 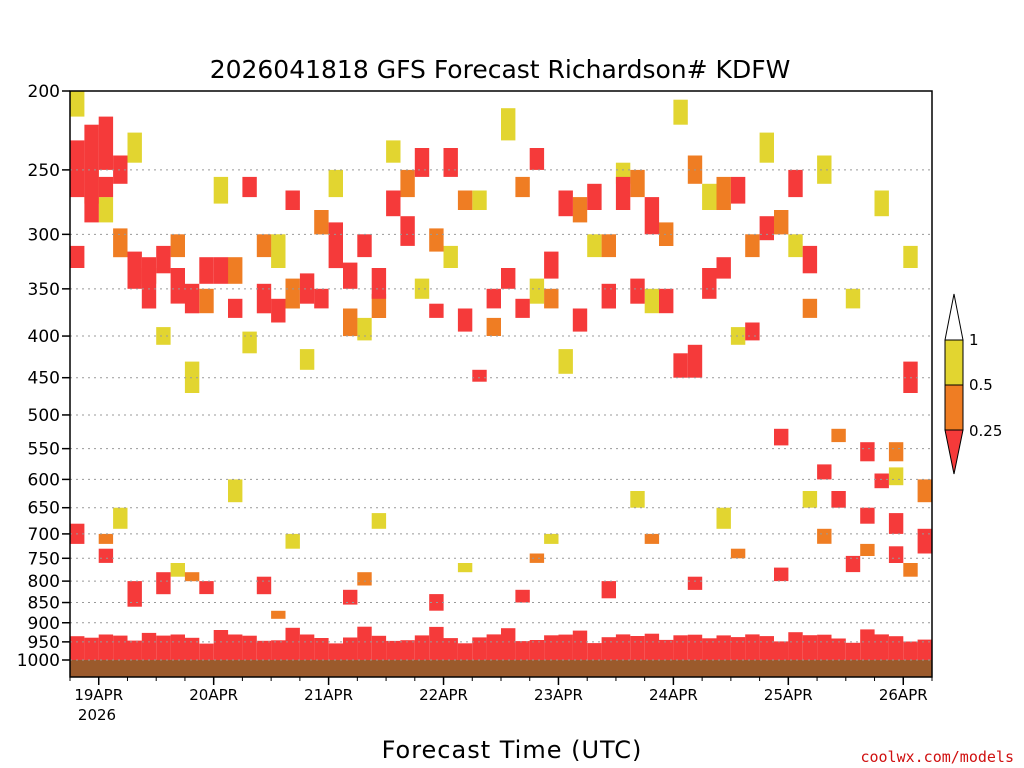 What do you see at coordinates (44, 624) in the screenshot?
I see `y-tick-label: 900` at bounding box center [44, 624].